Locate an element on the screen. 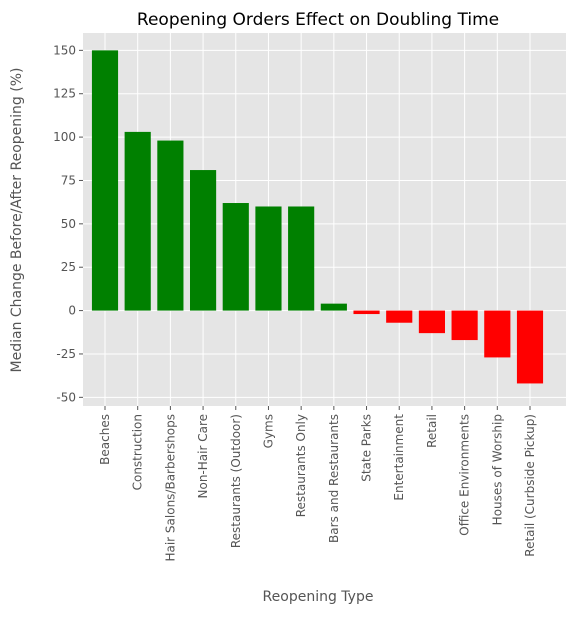 The height and width of the screenshot is (617, 575). y-tick-label: 100 is located at coordinates (64, 137).